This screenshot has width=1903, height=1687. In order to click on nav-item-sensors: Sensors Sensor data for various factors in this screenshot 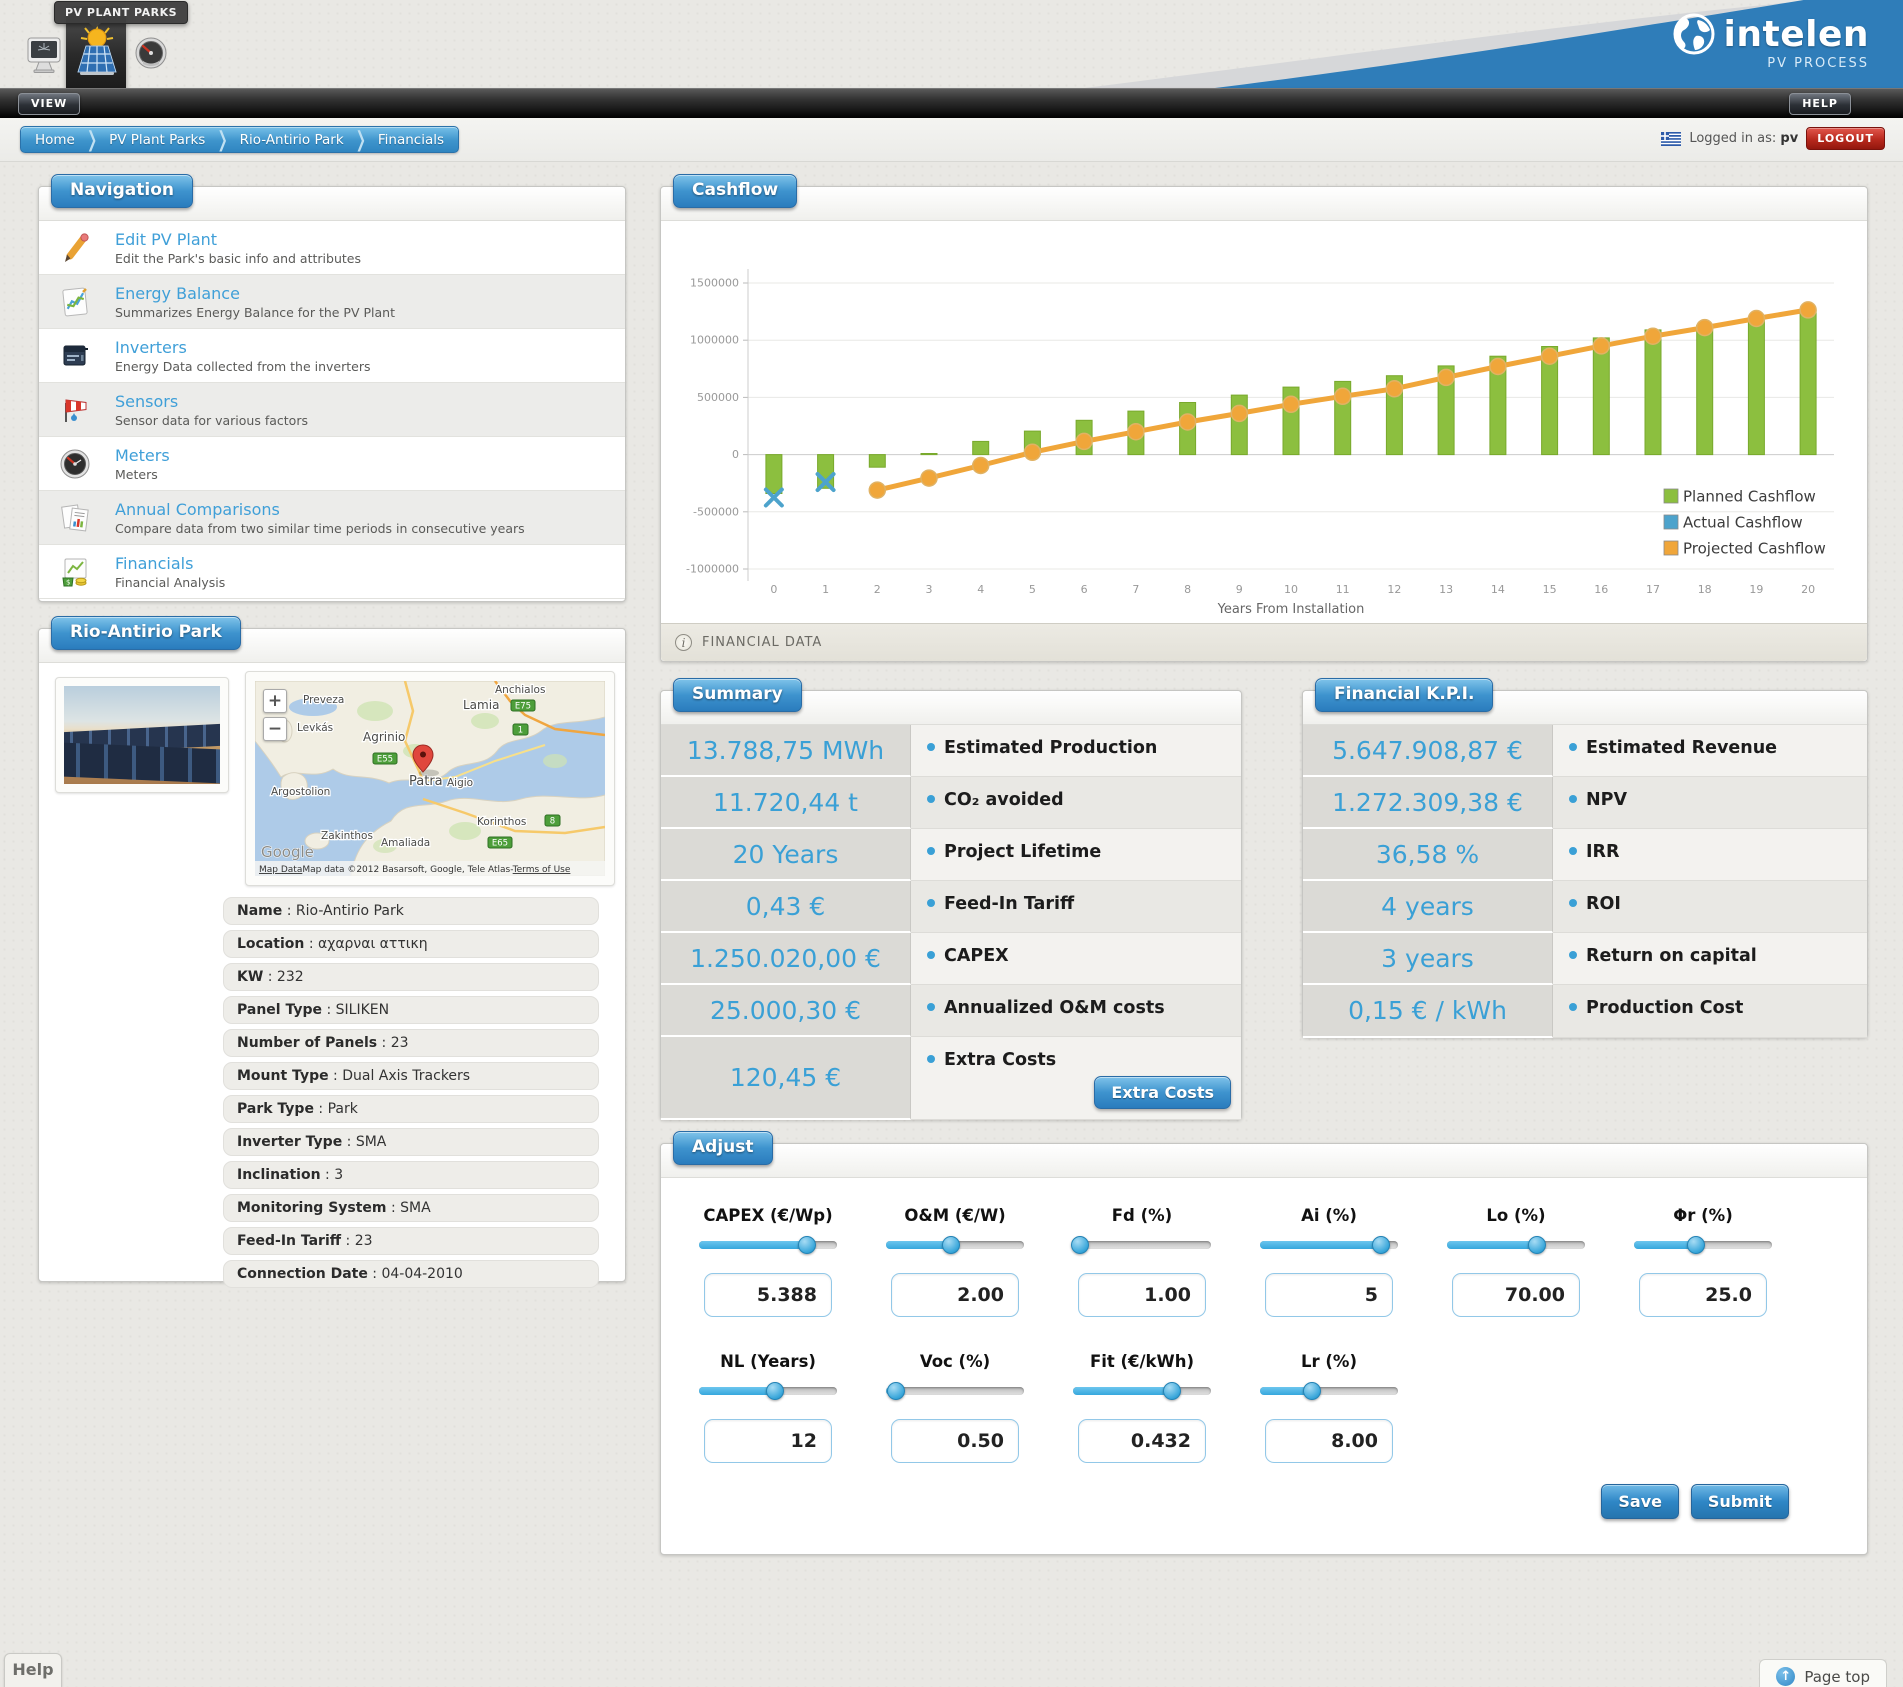, I will do `click(332, 410)`.